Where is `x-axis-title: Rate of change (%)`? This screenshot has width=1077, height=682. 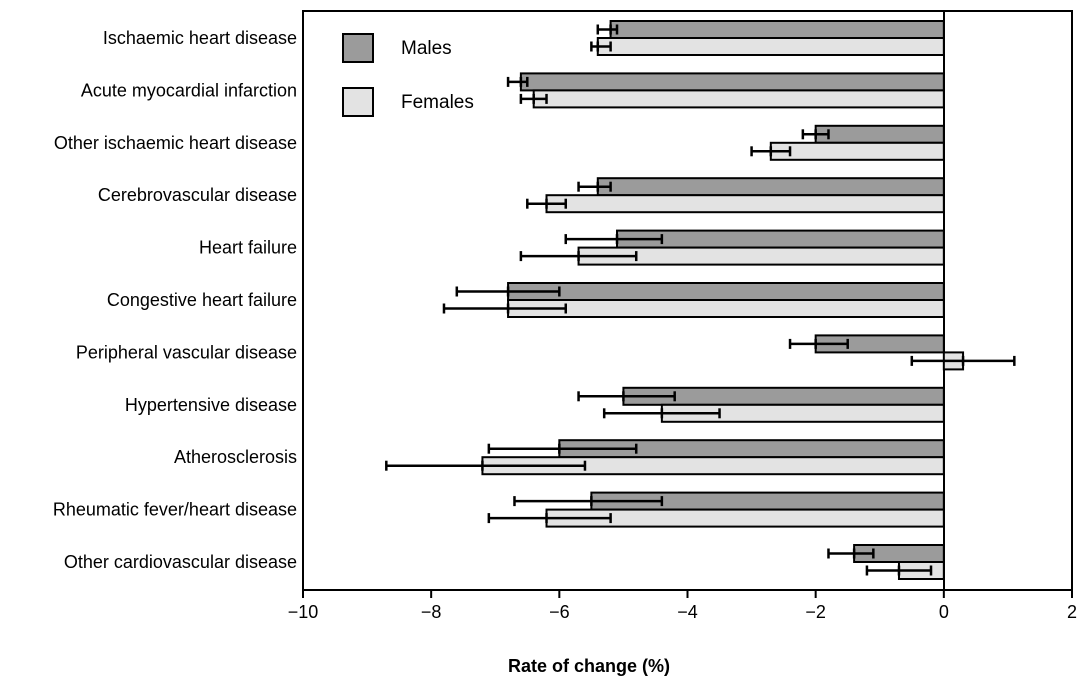 x-axis-title: Rate of change (%) is located at coordinates (589, 666).